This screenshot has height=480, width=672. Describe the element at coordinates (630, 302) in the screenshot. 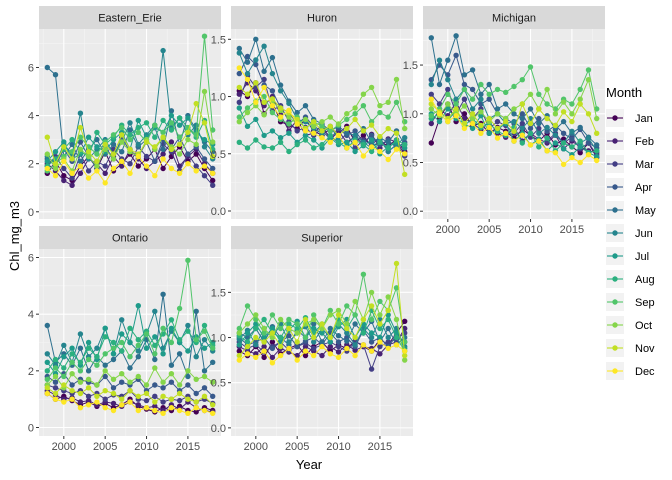

I see `legend-item-sep: Sep` at that location.